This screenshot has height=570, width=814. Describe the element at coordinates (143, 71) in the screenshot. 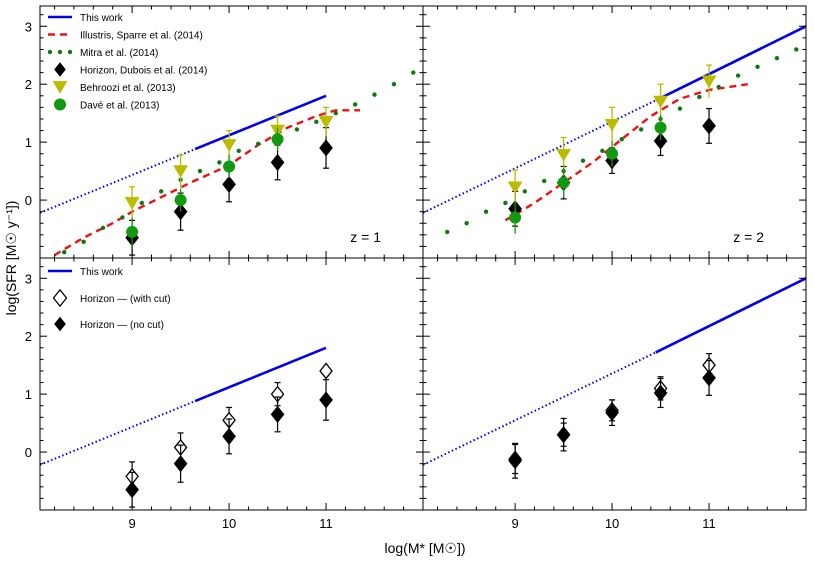

I see `legend-label: Horizon, Dubois et al. (2014)` at that location.